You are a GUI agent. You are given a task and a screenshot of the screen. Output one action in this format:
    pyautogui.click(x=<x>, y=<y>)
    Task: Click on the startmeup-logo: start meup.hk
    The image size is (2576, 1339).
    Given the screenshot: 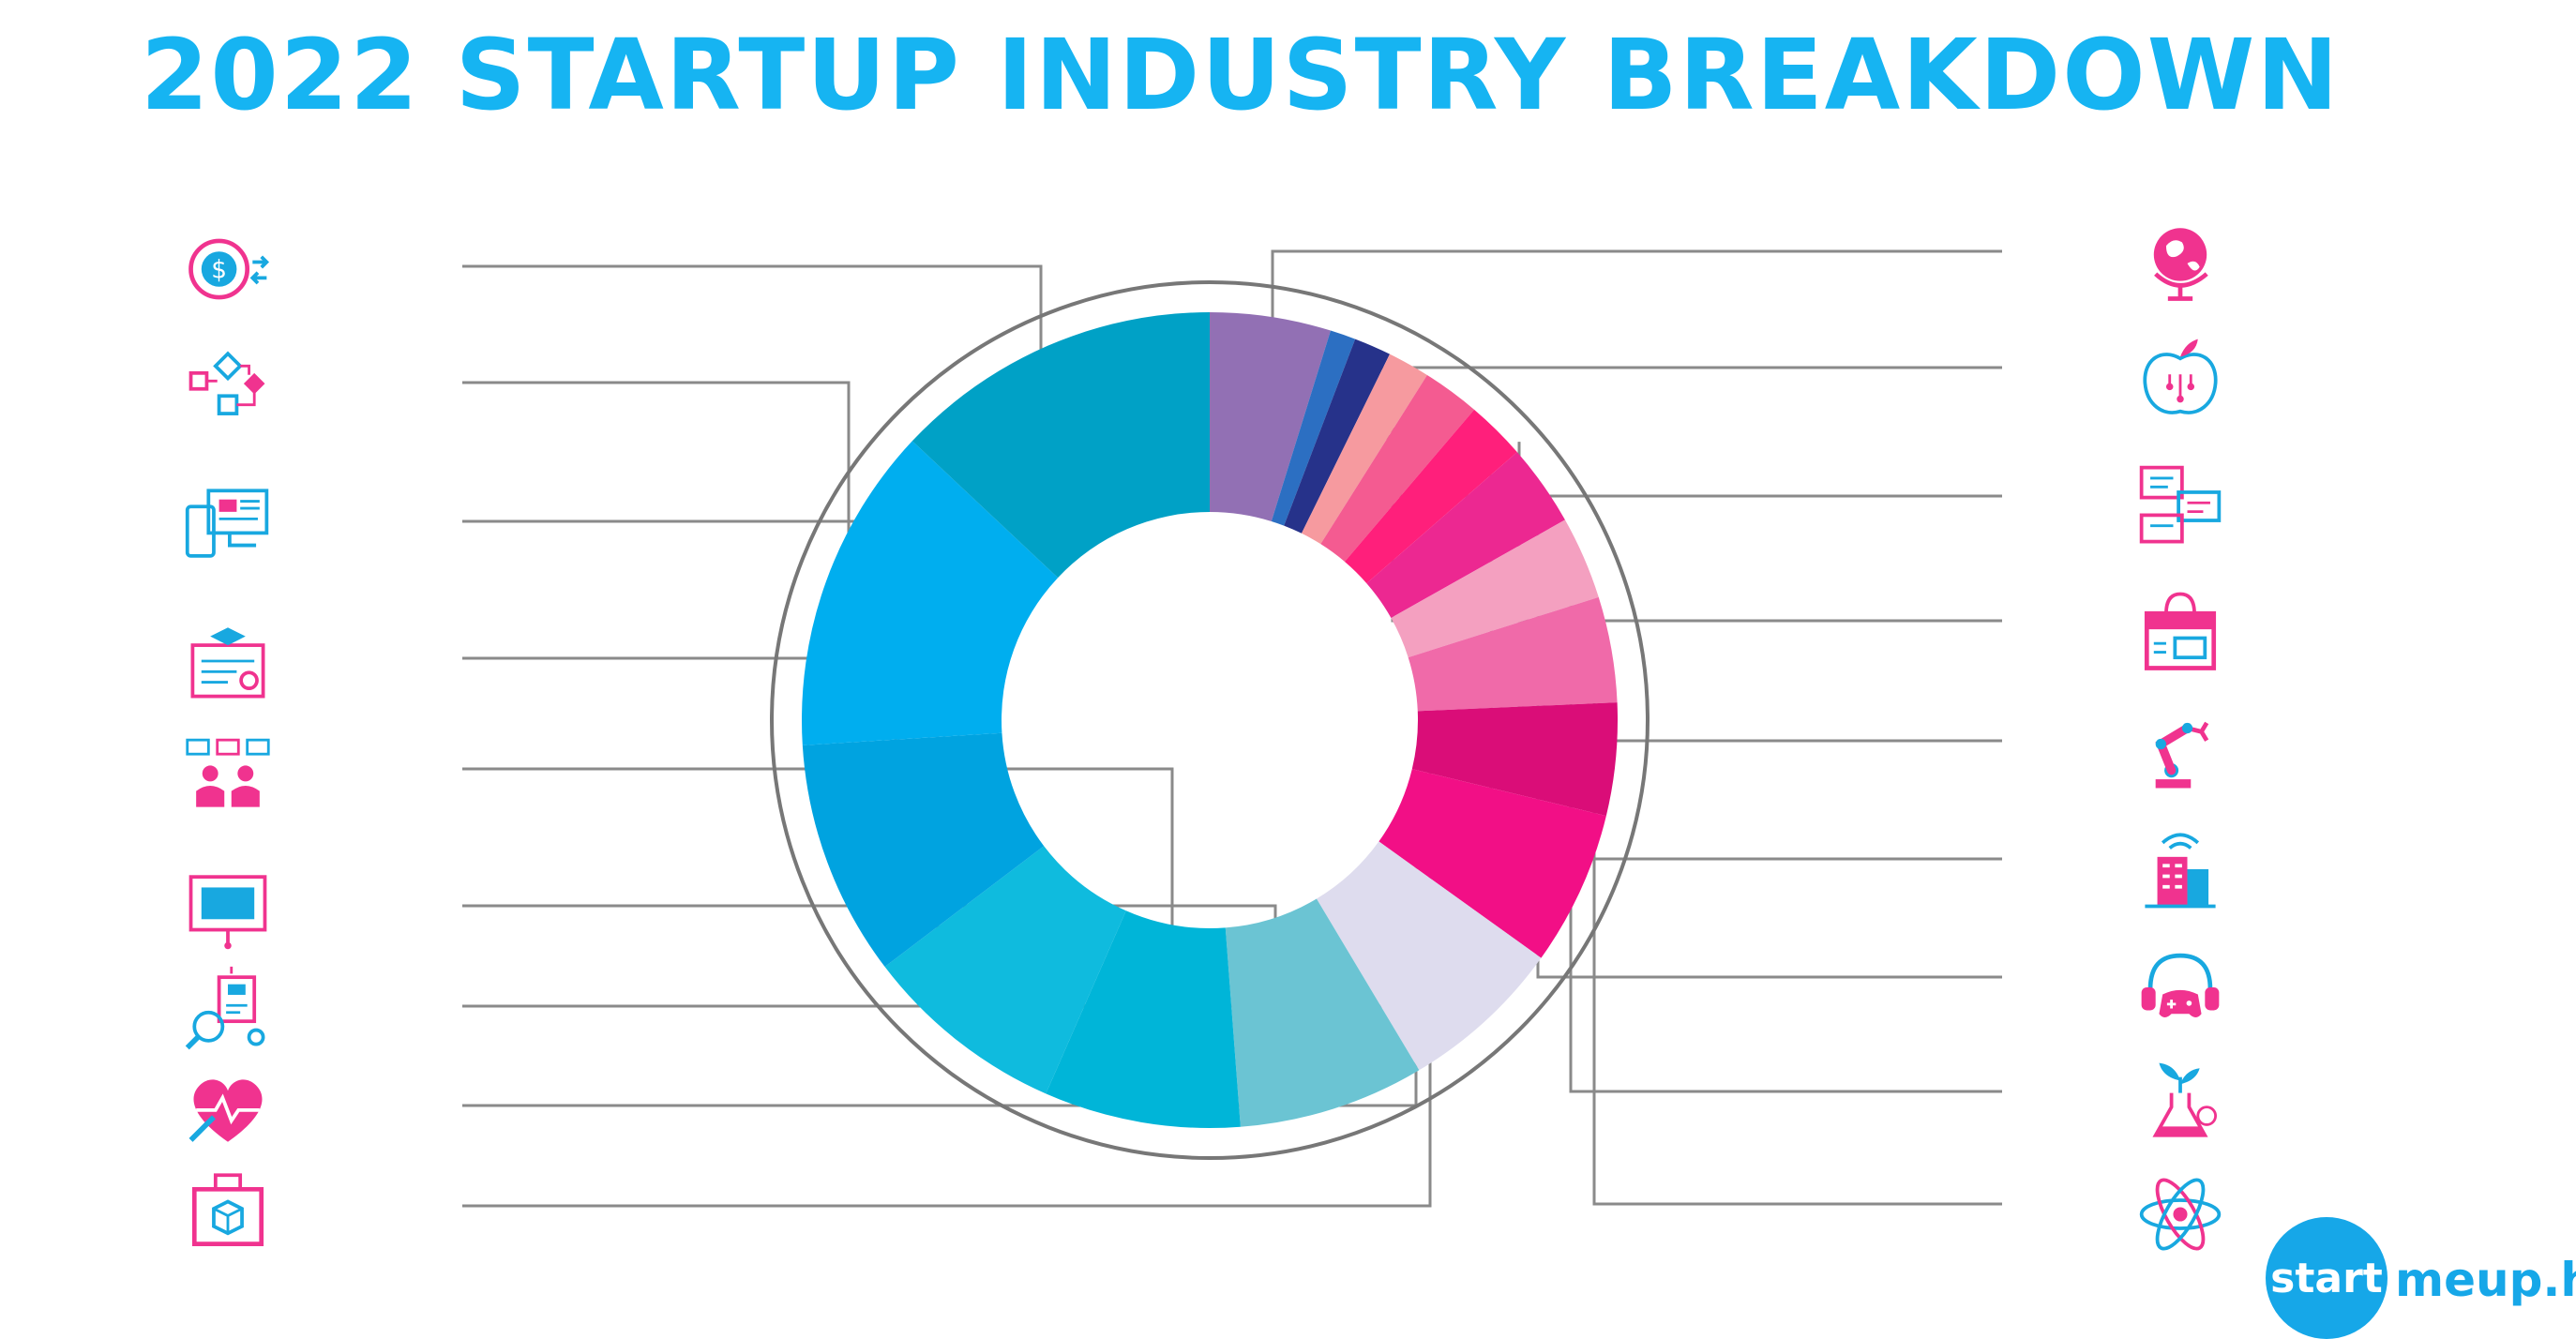 What is the action you would take?
    pyautogui.click(x=2421, y=1278)
    